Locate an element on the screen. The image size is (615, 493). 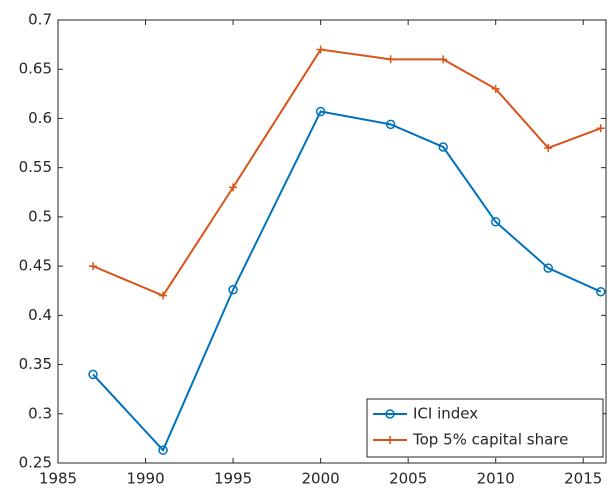
legend-box is located at coordinates (485, 428).